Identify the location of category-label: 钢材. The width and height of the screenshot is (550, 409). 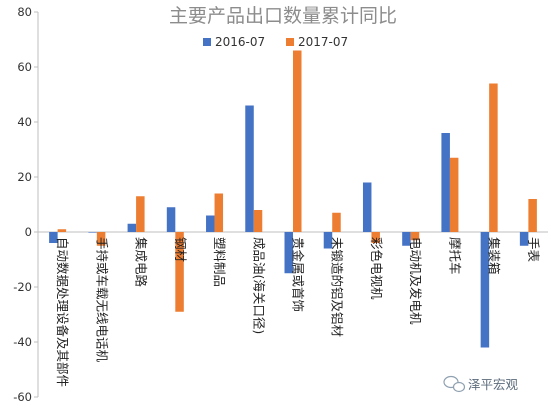
(180, 249).